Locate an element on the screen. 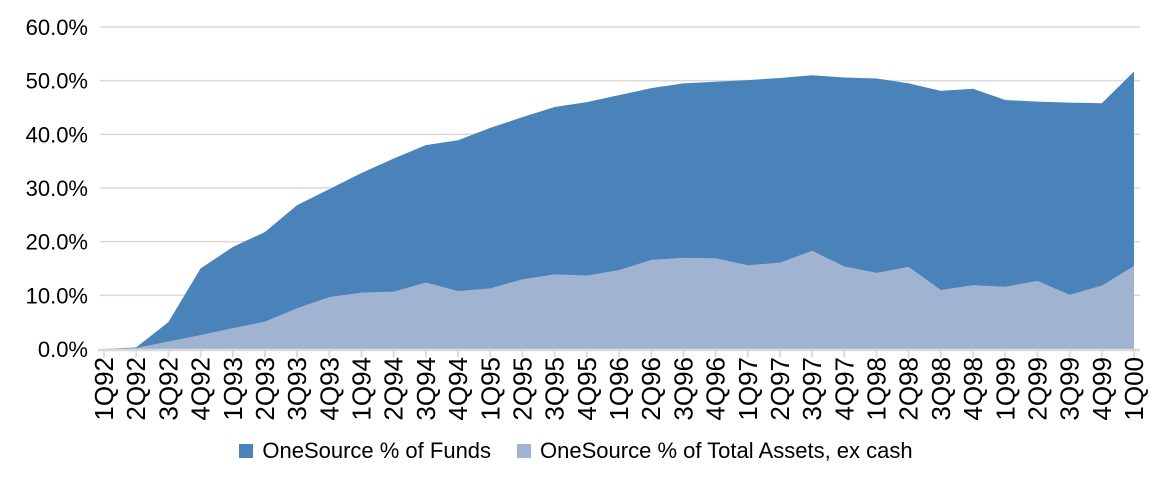 Image resolution: width=1152 pixels, height=496 pixels. x-axis-label: 2Q94 is located at coordinates (394, 389).